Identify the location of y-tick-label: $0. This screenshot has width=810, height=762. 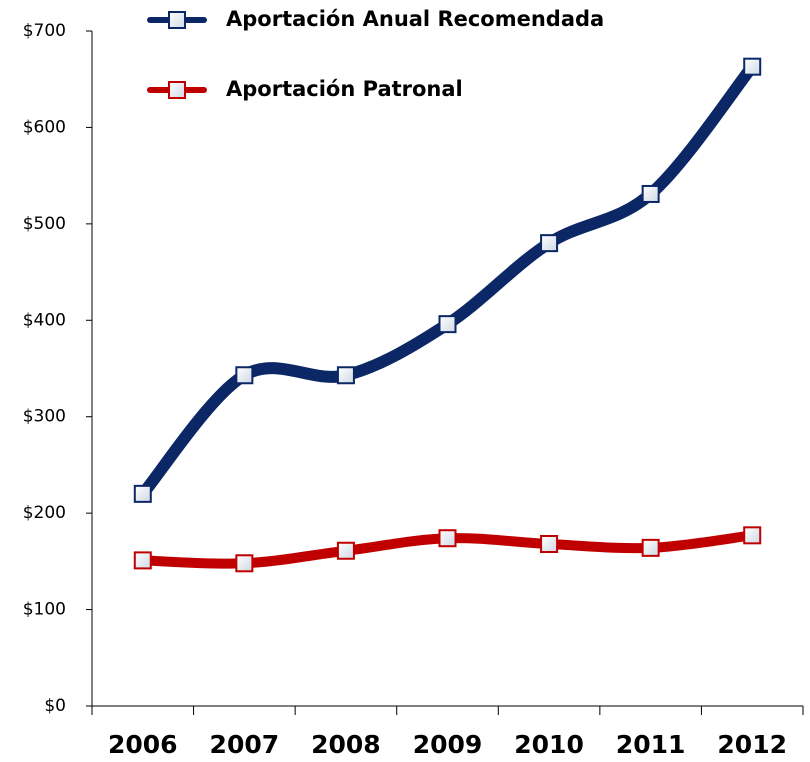
(55, 706).